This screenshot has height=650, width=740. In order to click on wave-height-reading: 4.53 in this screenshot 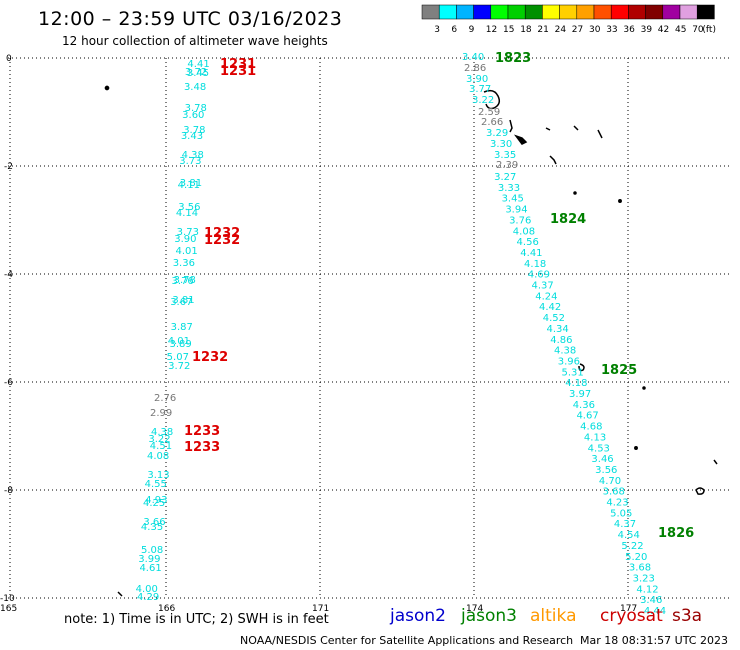, I will do `click(599, 448)`.